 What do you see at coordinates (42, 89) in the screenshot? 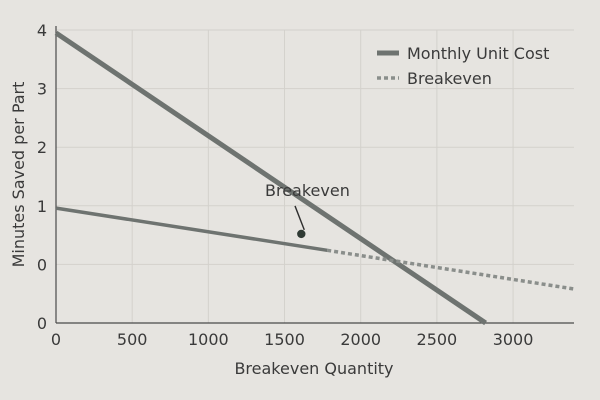
I see `y-tick-label: 3` at bounding box center [42, 89].